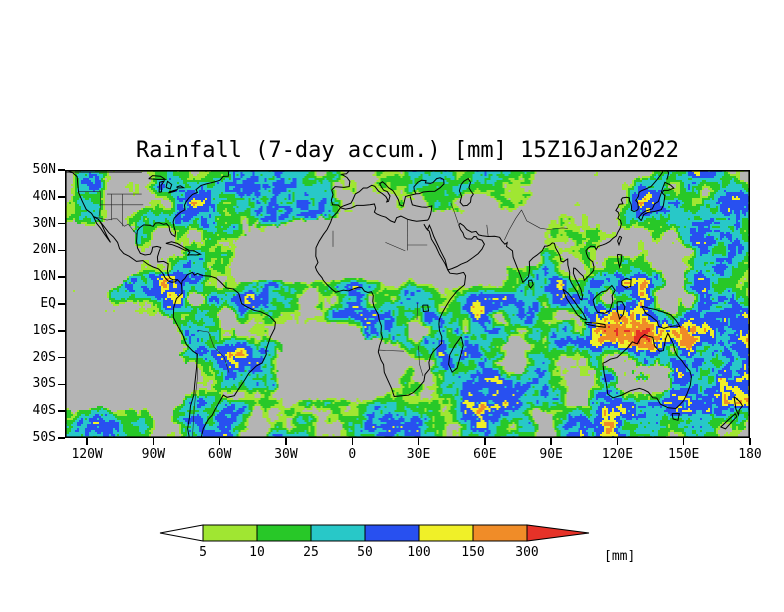 The image size is (784, 612). Describe the element at coordinates (87, 454) in the screenshot. I see `x-axis-label: 120W` at that location.